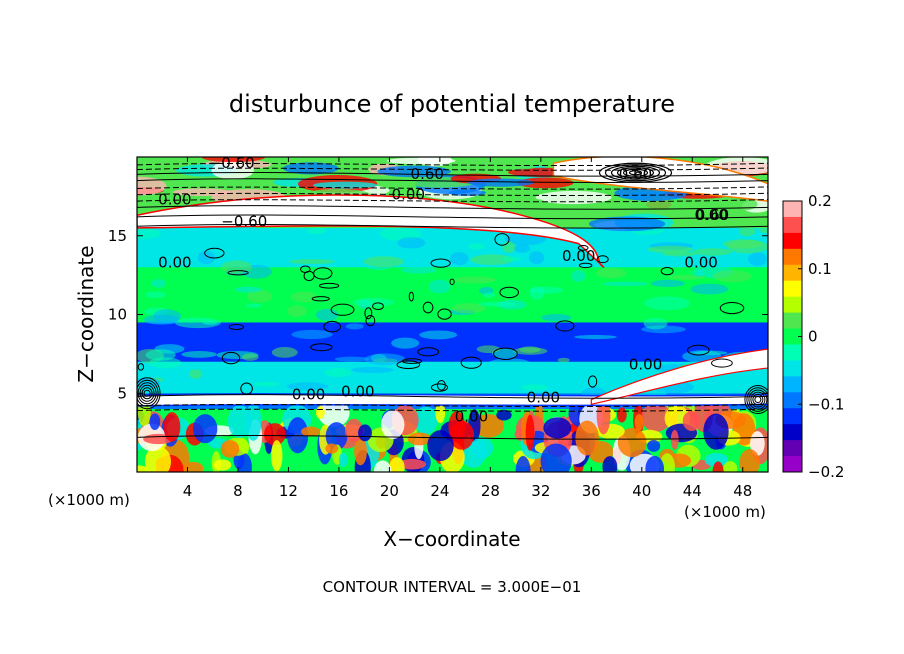 This screenshot has width=904, height=654. What do you see at coordinates (122, 393) in the screenshot?
I see `z-tick-label: 5` at bounding box center [122, 393].